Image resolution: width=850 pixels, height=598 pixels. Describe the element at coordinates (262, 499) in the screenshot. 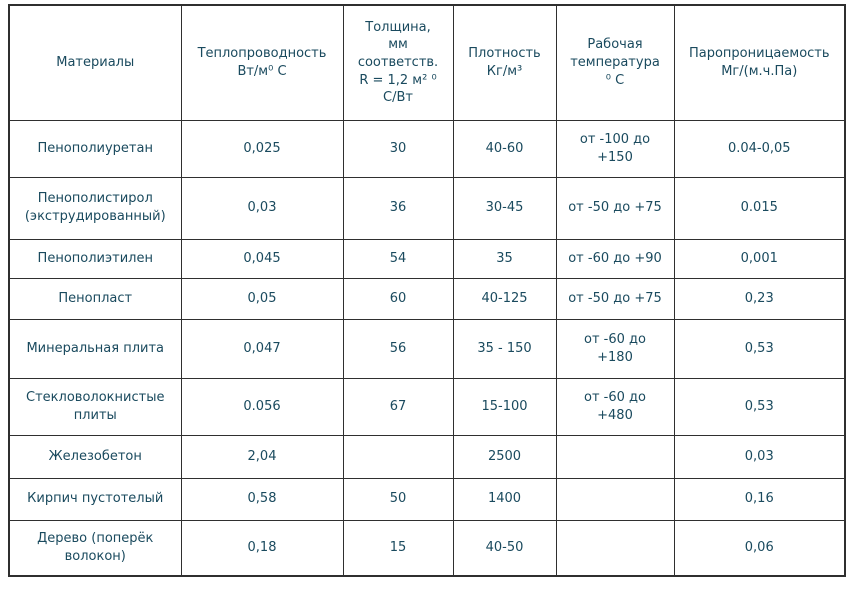

I see `thermal-conductivity-cell: 0,58` at that location.